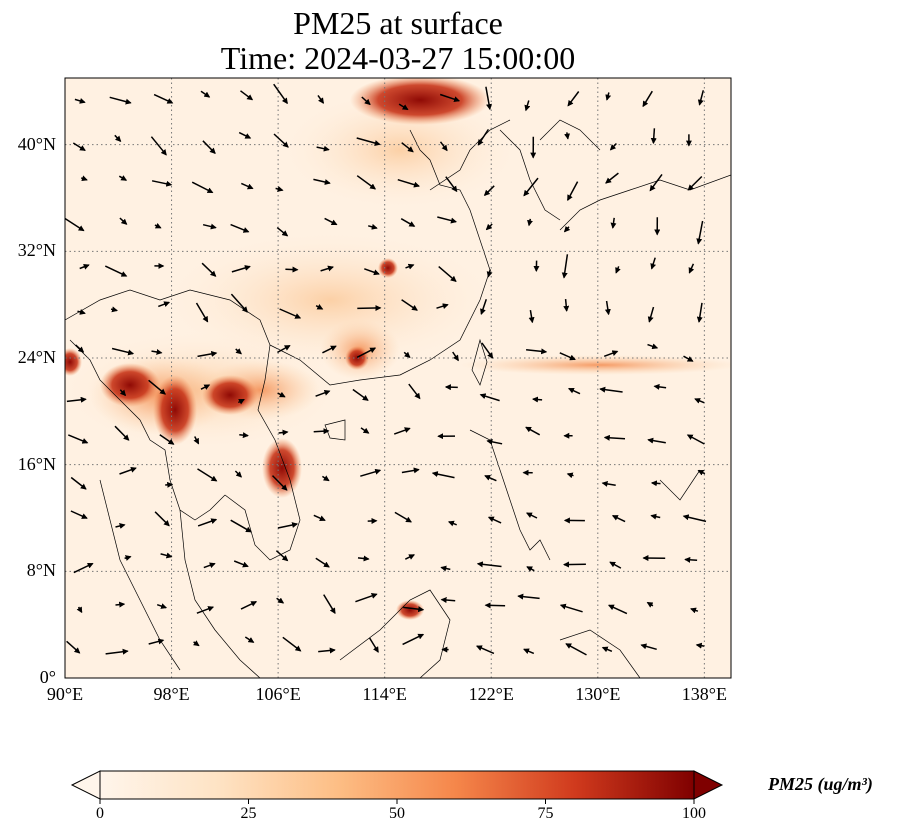 The image size is (905, 836). I want to click on colorbar-tick-label: 50, so click(397, 813).